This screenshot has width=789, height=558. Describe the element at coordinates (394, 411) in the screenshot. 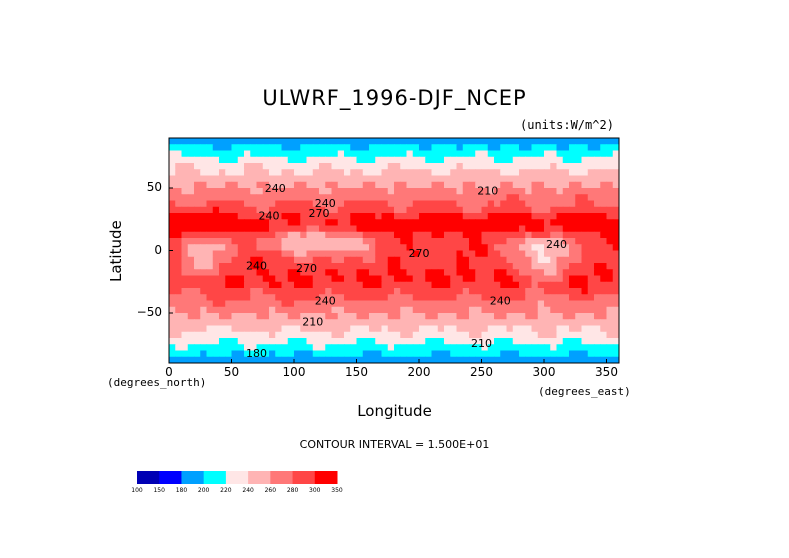

I see `x-axis-label: Longitude` at that location.